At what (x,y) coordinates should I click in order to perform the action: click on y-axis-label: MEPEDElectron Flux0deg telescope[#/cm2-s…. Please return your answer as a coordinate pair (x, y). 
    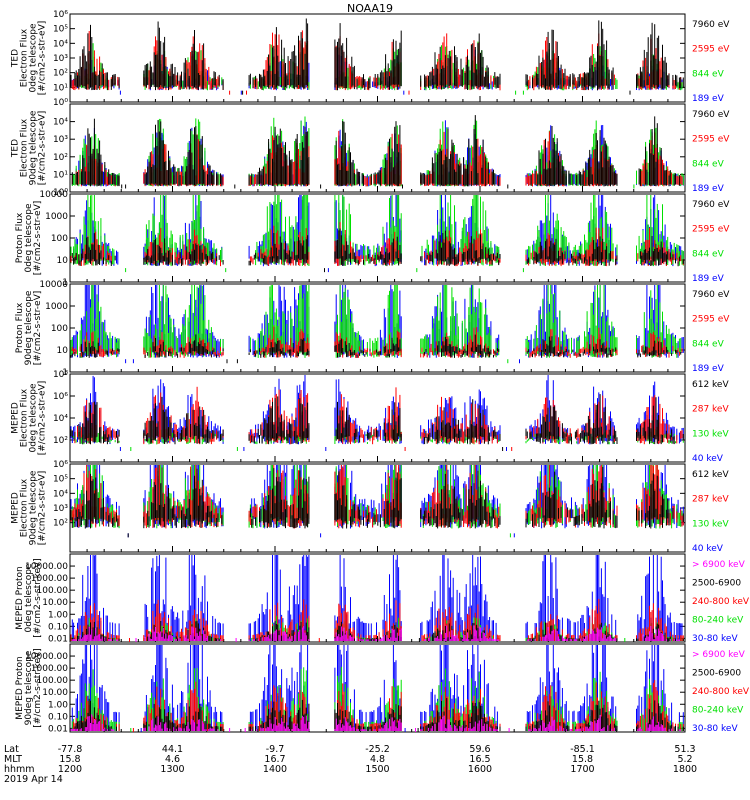
    Looking at the image, I should click on (29, 418).